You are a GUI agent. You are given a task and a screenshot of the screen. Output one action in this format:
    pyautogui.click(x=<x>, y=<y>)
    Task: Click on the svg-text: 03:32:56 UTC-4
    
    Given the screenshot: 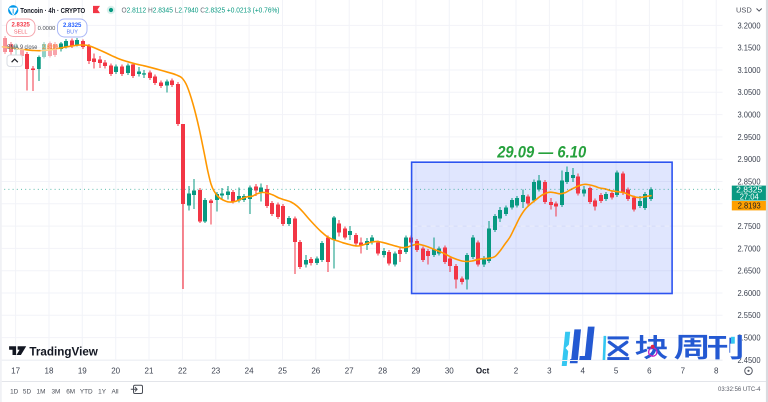 What is the action you would take?
    pyautogui.click(x=739, y=389)
    